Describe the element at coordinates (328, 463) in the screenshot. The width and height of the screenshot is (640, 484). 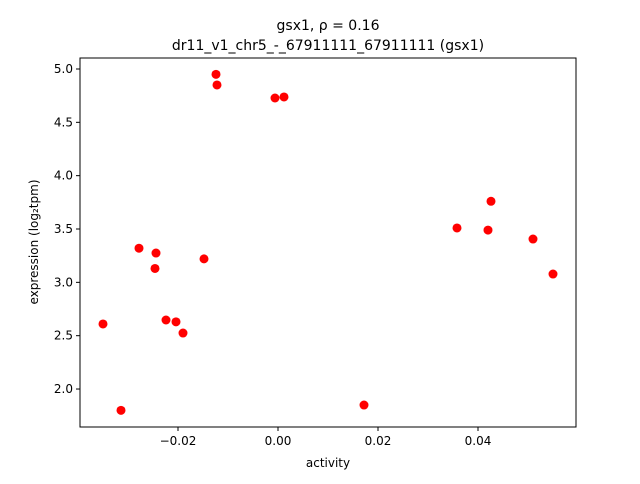
I see `x-axis-label: activity` at that location.